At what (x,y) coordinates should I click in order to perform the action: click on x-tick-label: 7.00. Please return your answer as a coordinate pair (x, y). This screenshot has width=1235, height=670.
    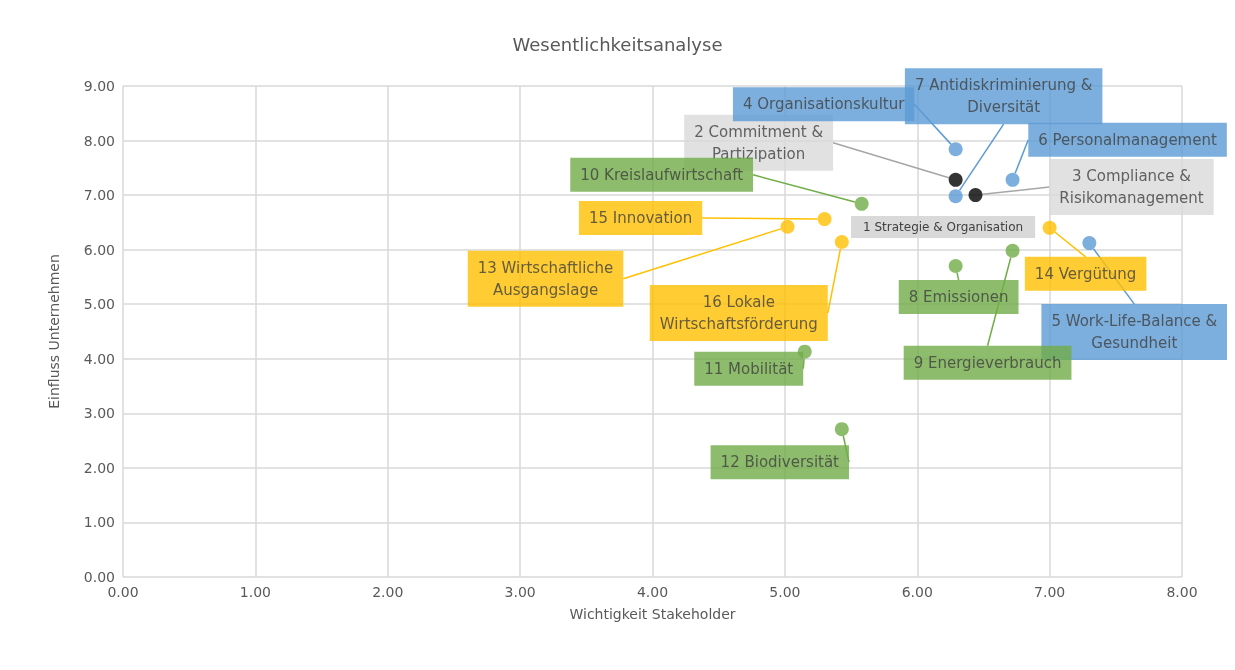
    Looking at the image, I should click on (1050, 592).